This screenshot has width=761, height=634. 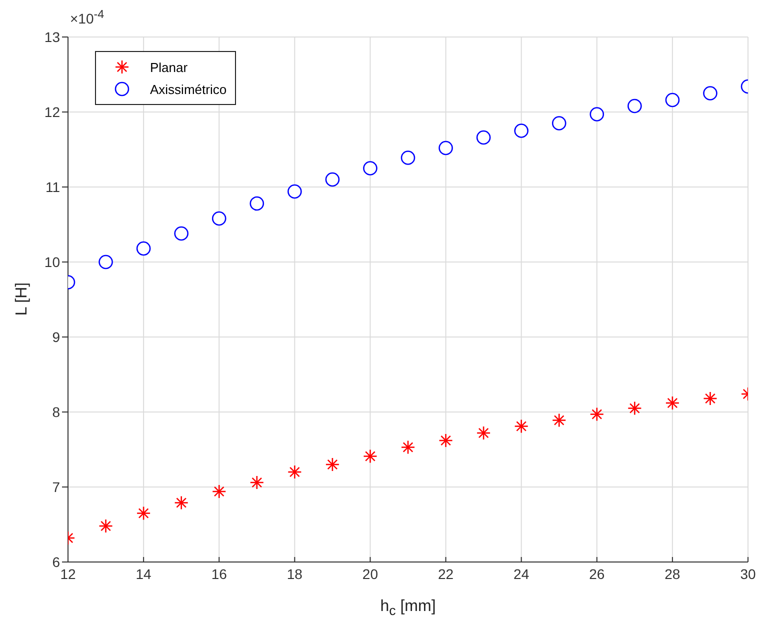 I want to click on x-tick-label: 26, so click(x=597, y=574).